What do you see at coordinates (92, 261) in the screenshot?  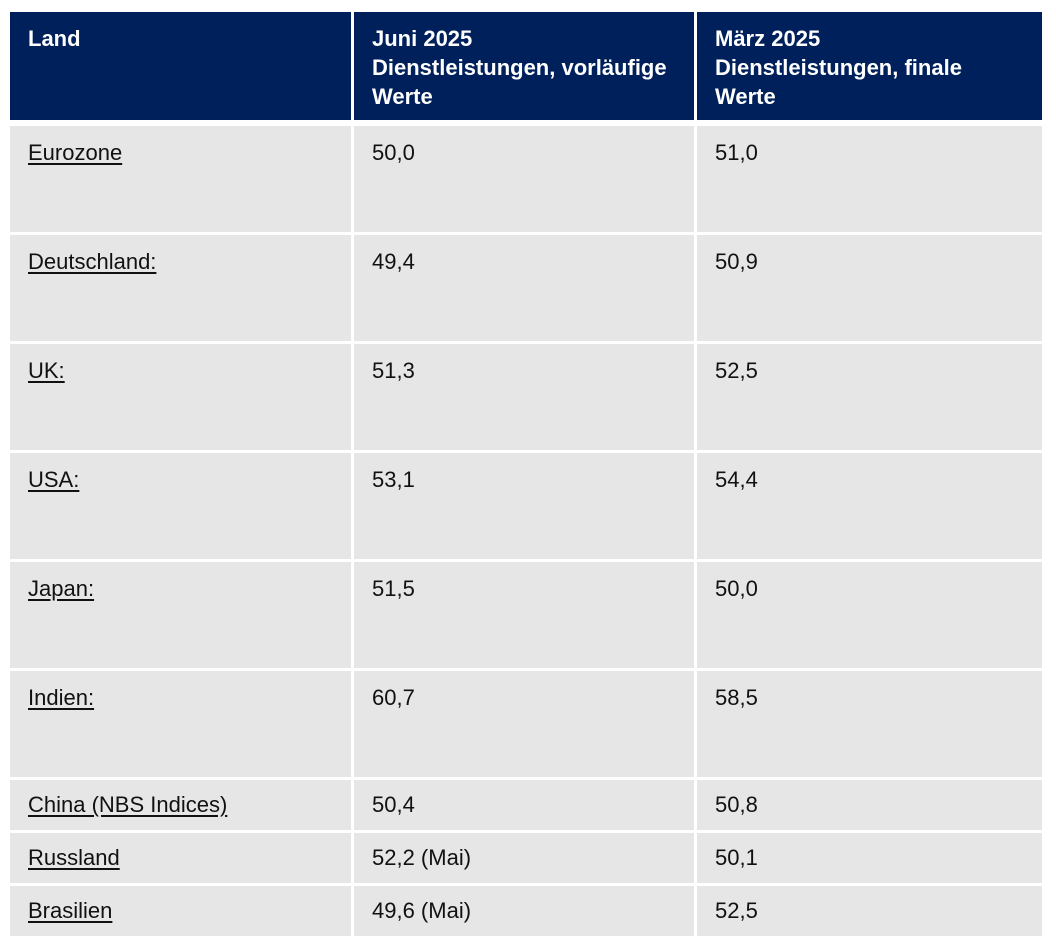 I see `country-link: Deutschland:` at bounding box center [92, 261].